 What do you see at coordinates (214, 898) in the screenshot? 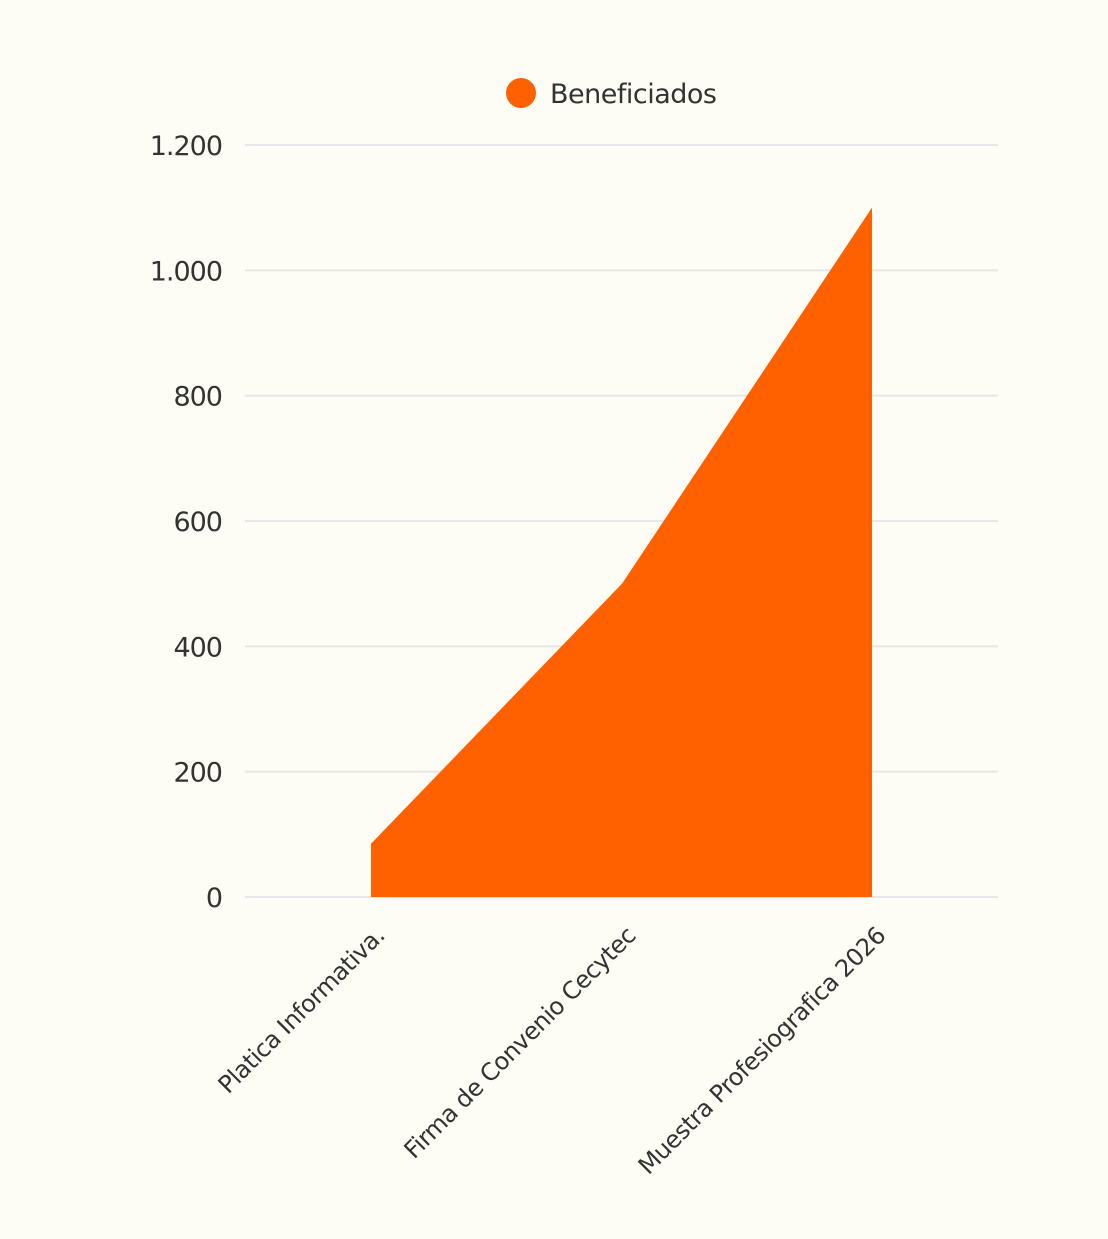
I see `y-tick-label: 0` at bounding box center [214, 898].